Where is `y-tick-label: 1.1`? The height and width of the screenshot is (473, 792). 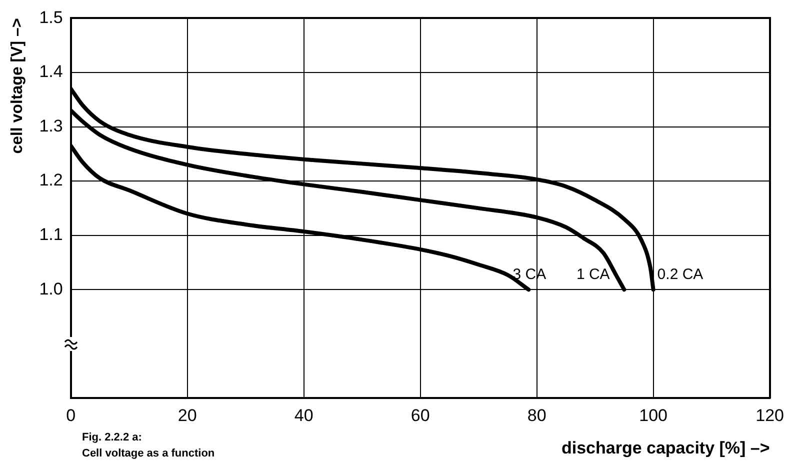
y-tick-label: 1.1 is located at coordinates (51, 234).